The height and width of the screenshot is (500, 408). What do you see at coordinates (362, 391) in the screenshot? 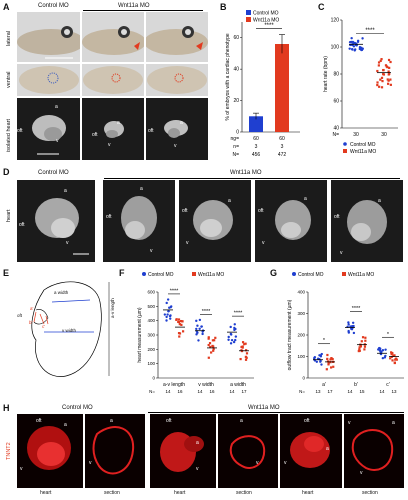
I see `g-n-value: 15` at bounding box center [362, 391].